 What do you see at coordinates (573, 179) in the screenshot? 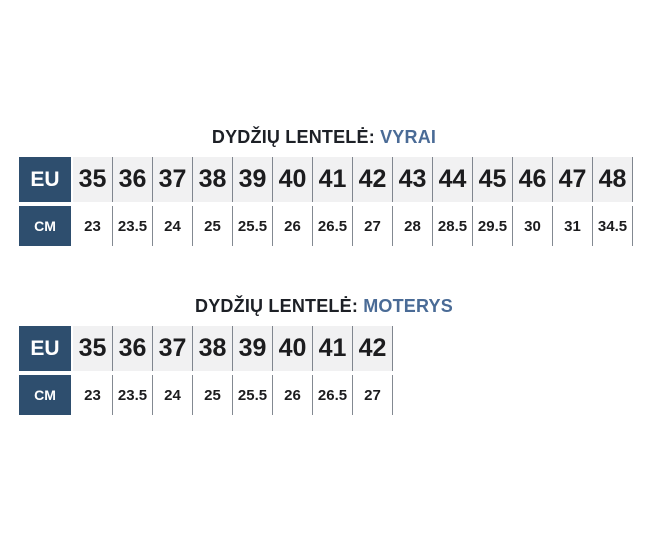
I see `eu-size-cell: 47` at bounding box center [573, 179].